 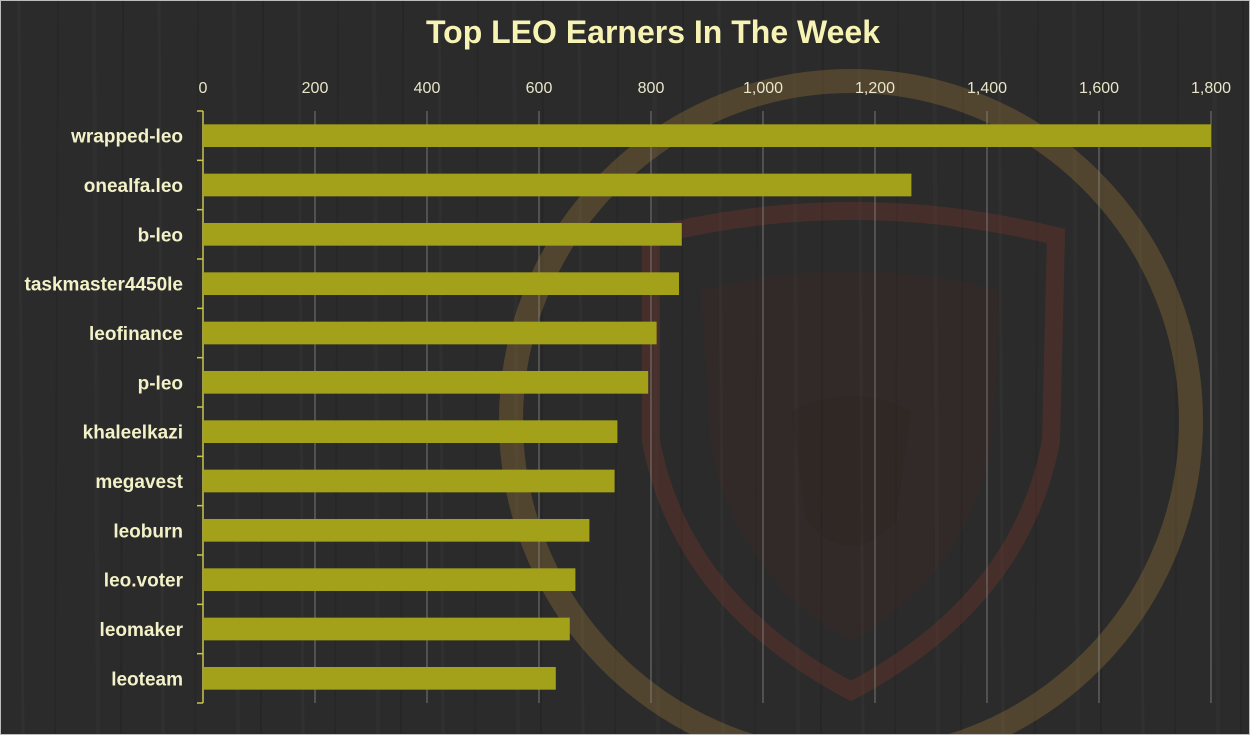 What do you see at coordinates (160, 383) in the screenshot?
I see `category-label: p-leo` at bounding box center [160, 383].